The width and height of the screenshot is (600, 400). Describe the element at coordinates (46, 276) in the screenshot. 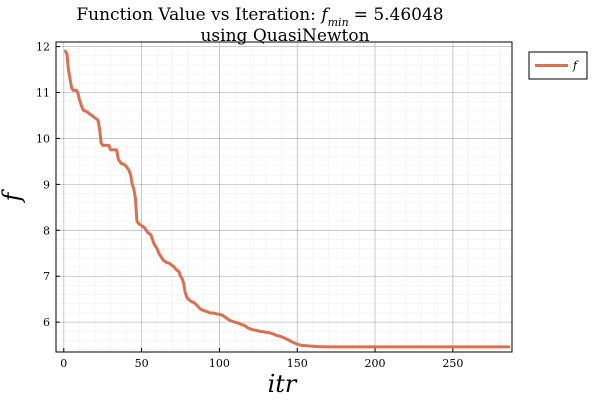

I see `y-tick-label: 7` at that location.